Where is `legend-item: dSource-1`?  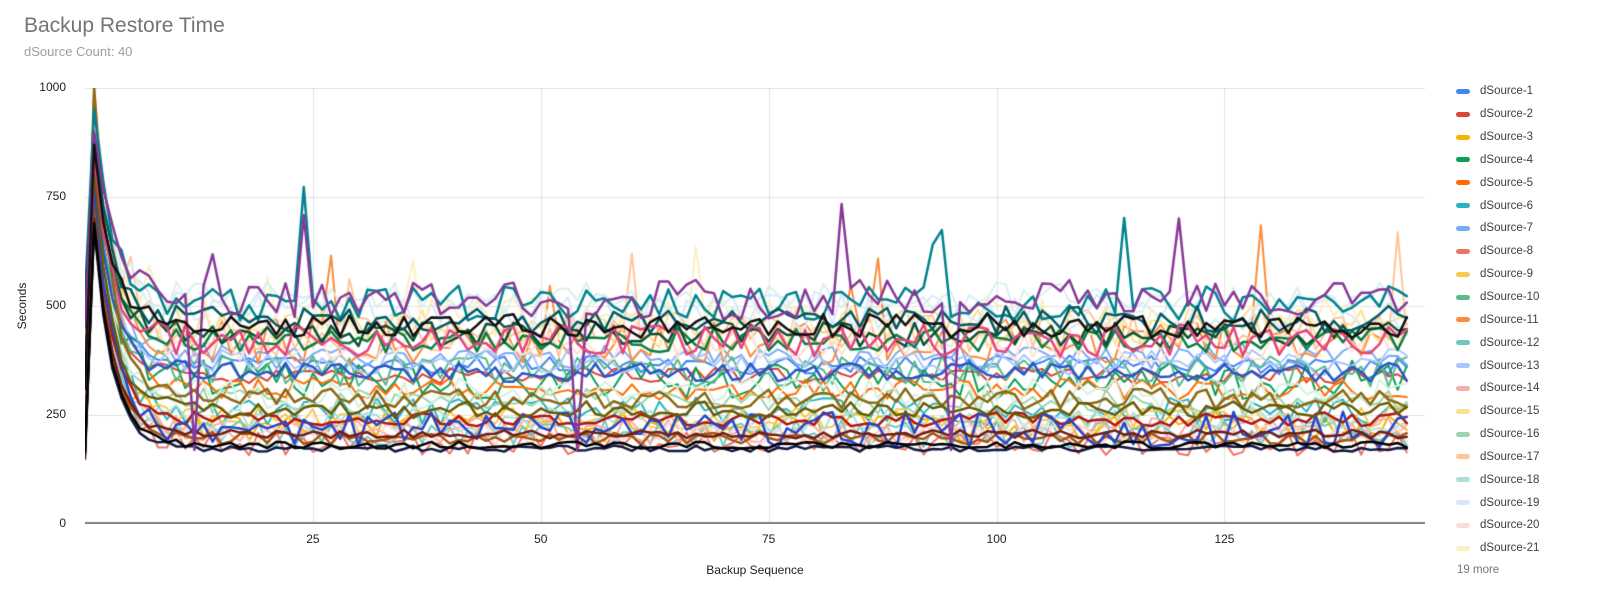
legend-item: dSource-1 is located at coordinates (1497, 91).